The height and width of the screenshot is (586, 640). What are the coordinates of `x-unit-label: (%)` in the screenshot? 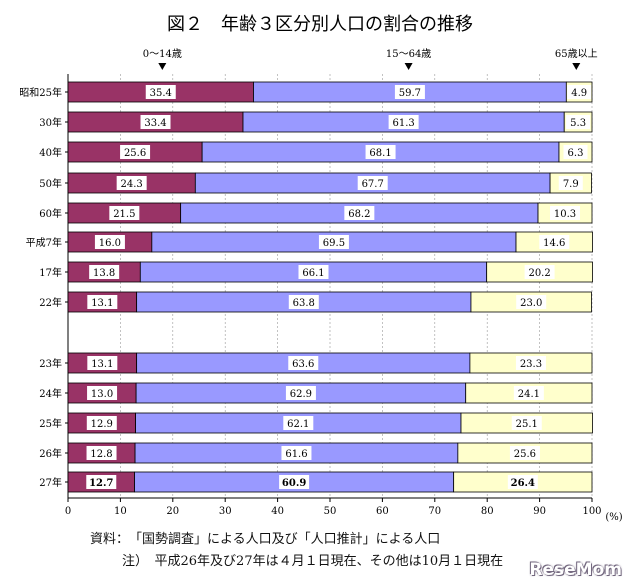 It's located at (613, 517).